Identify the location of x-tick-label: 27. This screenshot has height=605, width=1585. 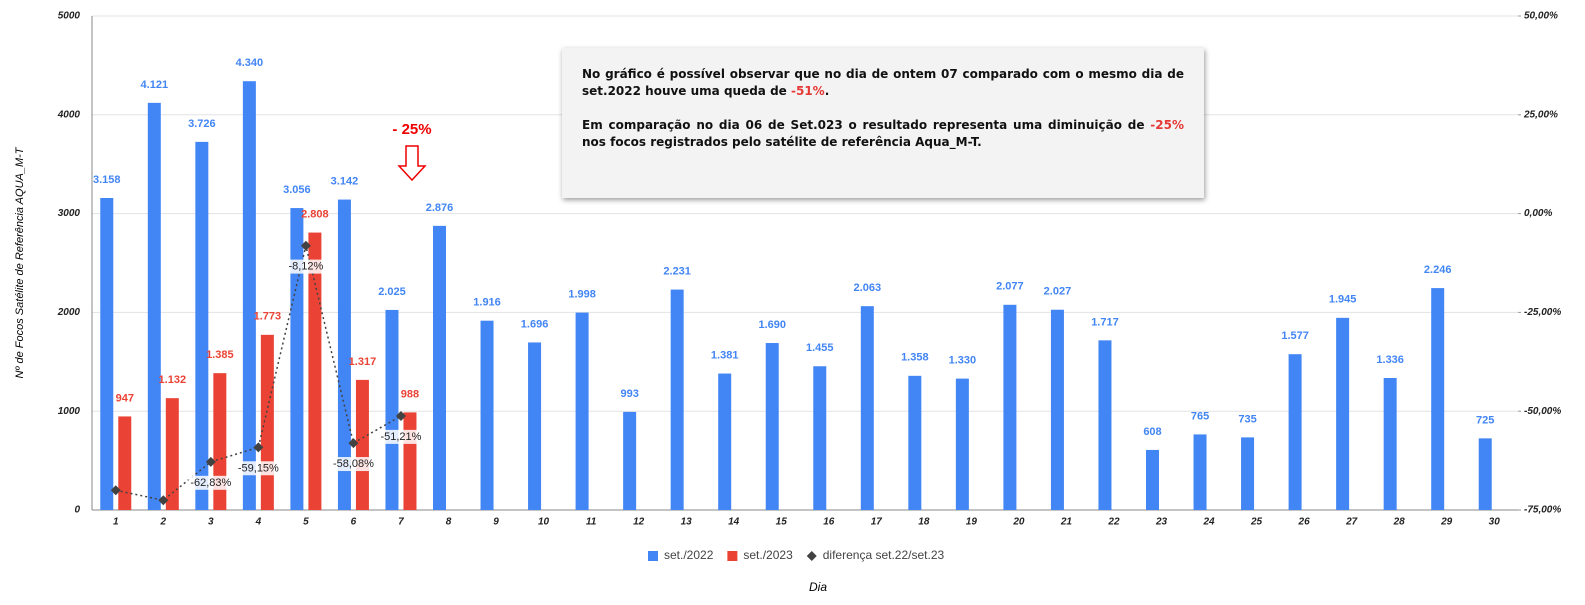
(1351, 522).